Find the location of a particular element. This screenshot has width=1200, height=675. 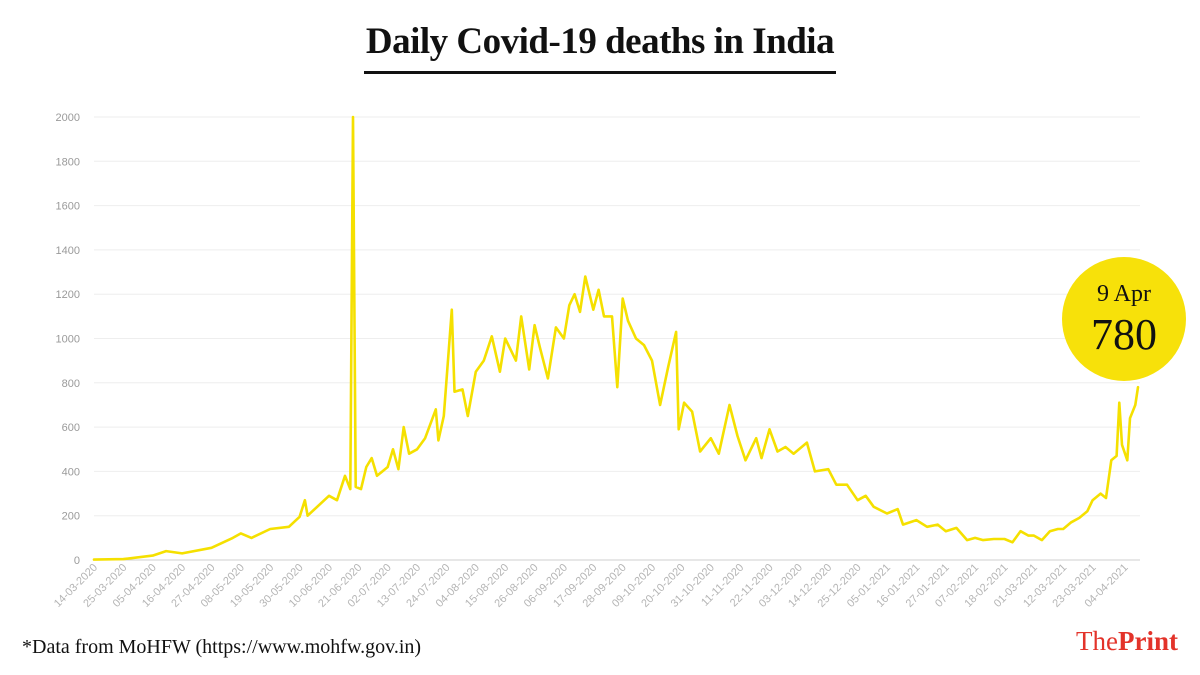

y-tick-label: 400 is located at coordinates (71, 472).